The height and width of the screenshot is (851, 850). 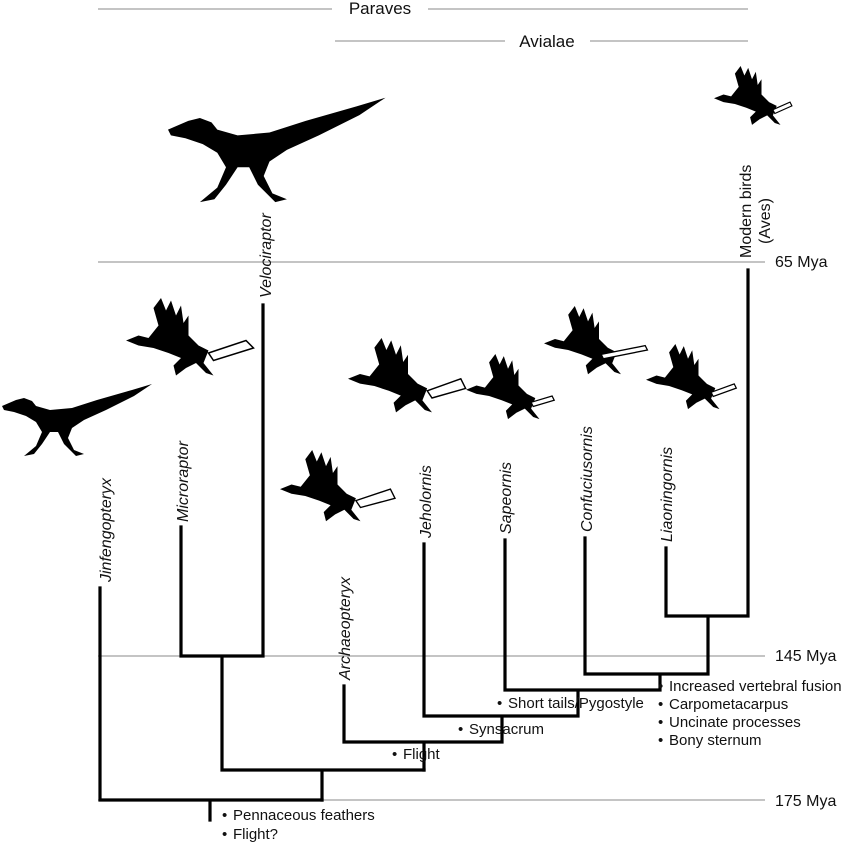 I want to click on modern-bird-silhouette, so click(x=753, y=95).